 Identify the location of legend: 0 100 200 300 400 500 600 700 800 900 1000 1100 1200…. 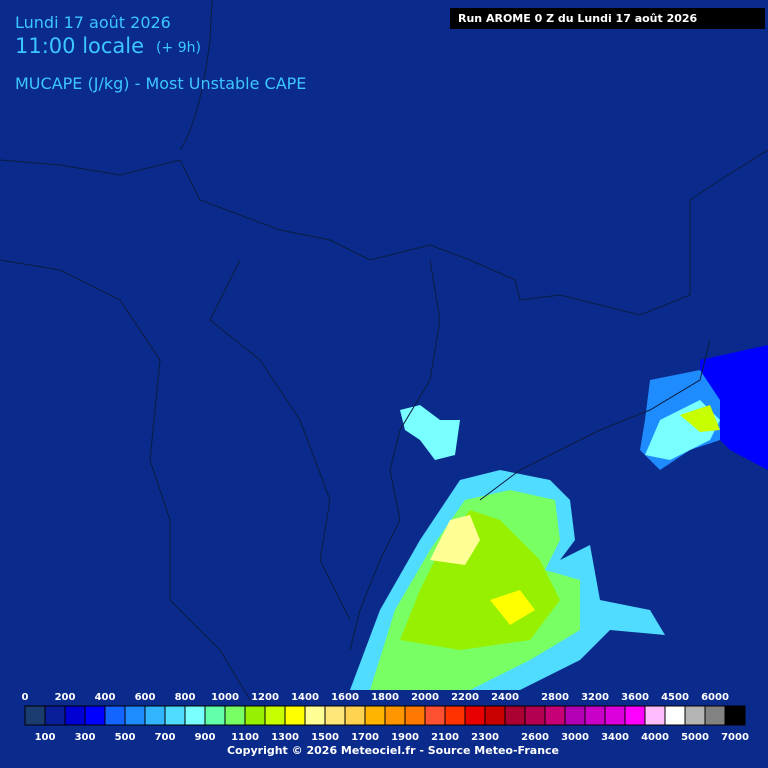
(385, 717).